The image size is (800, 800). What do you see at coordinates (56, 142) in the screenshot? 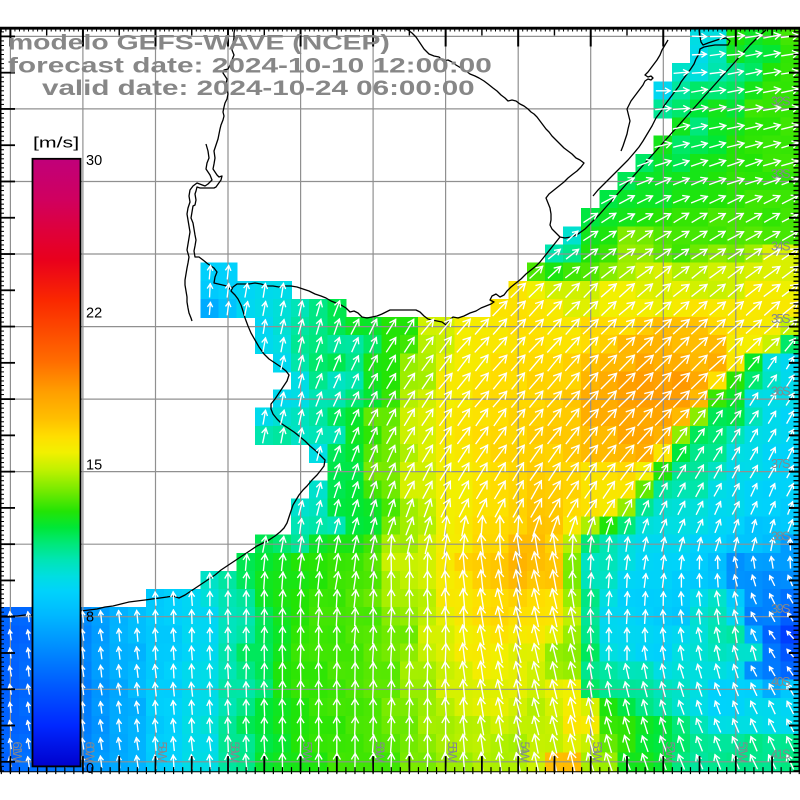
I see `svg-text: [m/s]` at bounding box center [56, 142].